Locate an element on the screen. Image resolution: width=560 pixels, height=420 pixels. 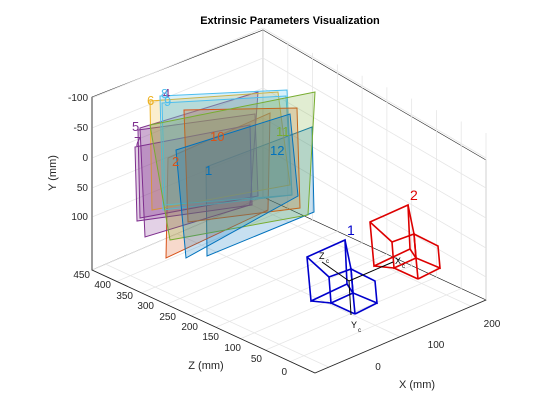
x-axis-label: X (mm) is located at coordinates (417, 385).